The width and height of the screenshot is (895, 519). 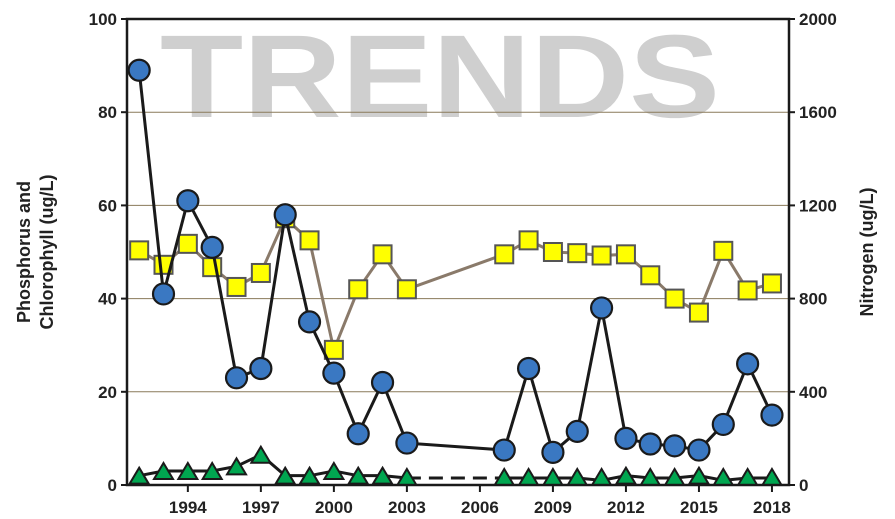 What do you see at coordinates (107, 205) in the screenshot?
I see `left-tick-label: 60` at bounding box center [107, 205].